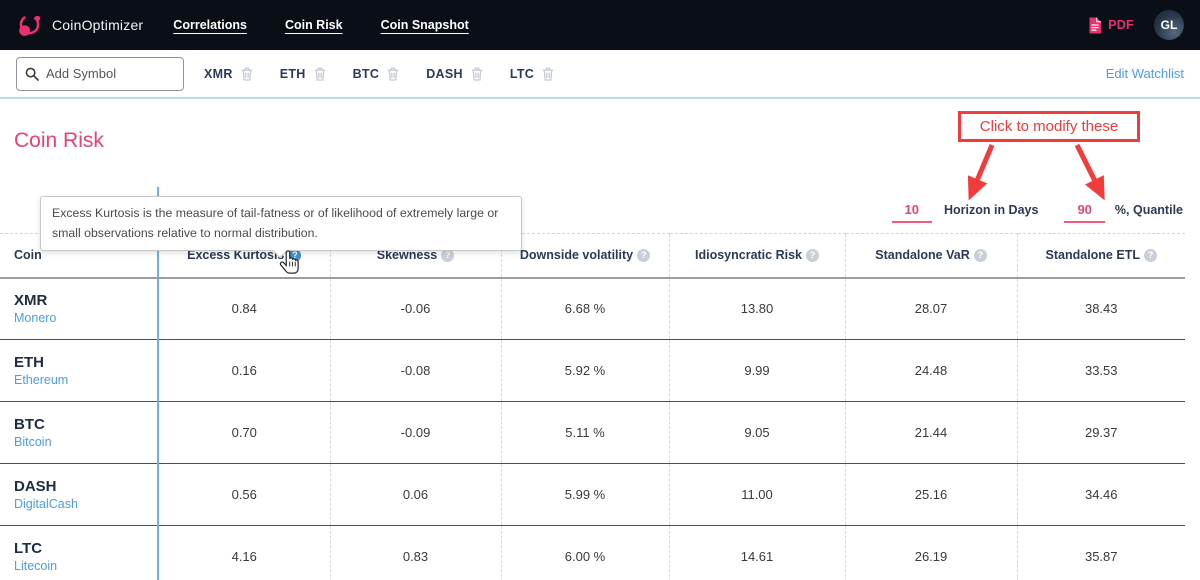 This screenshot has width=1200, height=580. I want to click on symbol-label: DASH, so click(444, 73).